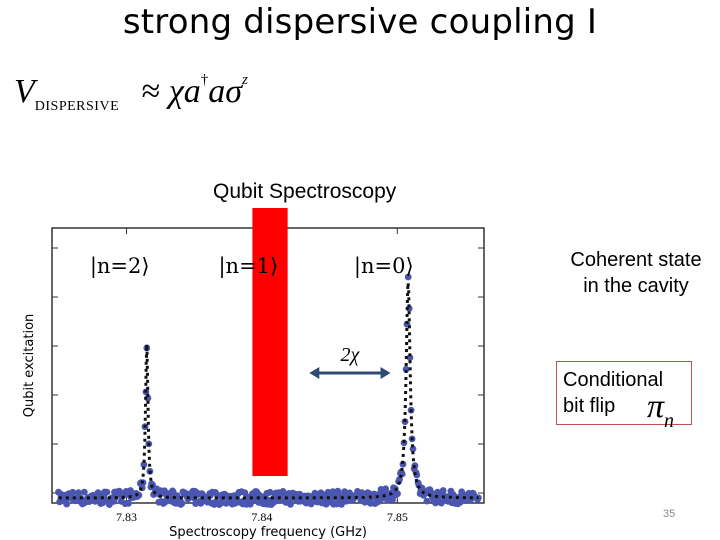 The image size is (720, 540). I want to click on formula-a1: a, so click(192, 91).